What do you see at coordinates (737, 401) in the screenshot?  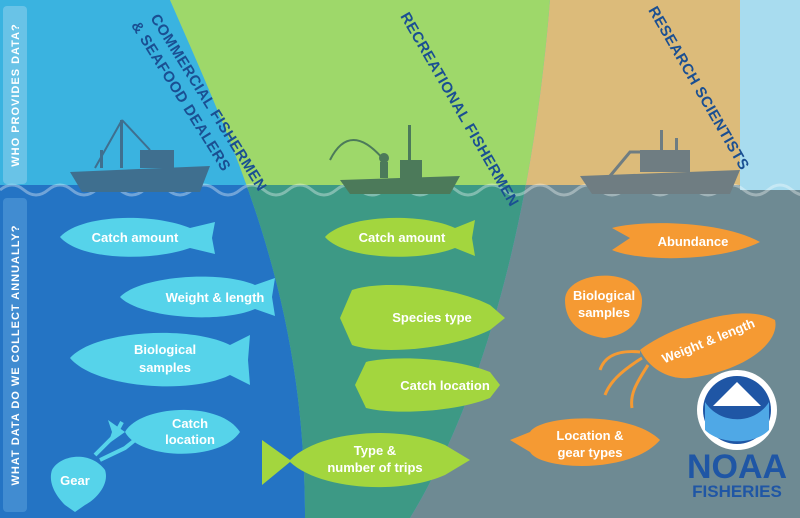 I see `noaa-emblem-text: NOAA` at bounding box center [737, 401].